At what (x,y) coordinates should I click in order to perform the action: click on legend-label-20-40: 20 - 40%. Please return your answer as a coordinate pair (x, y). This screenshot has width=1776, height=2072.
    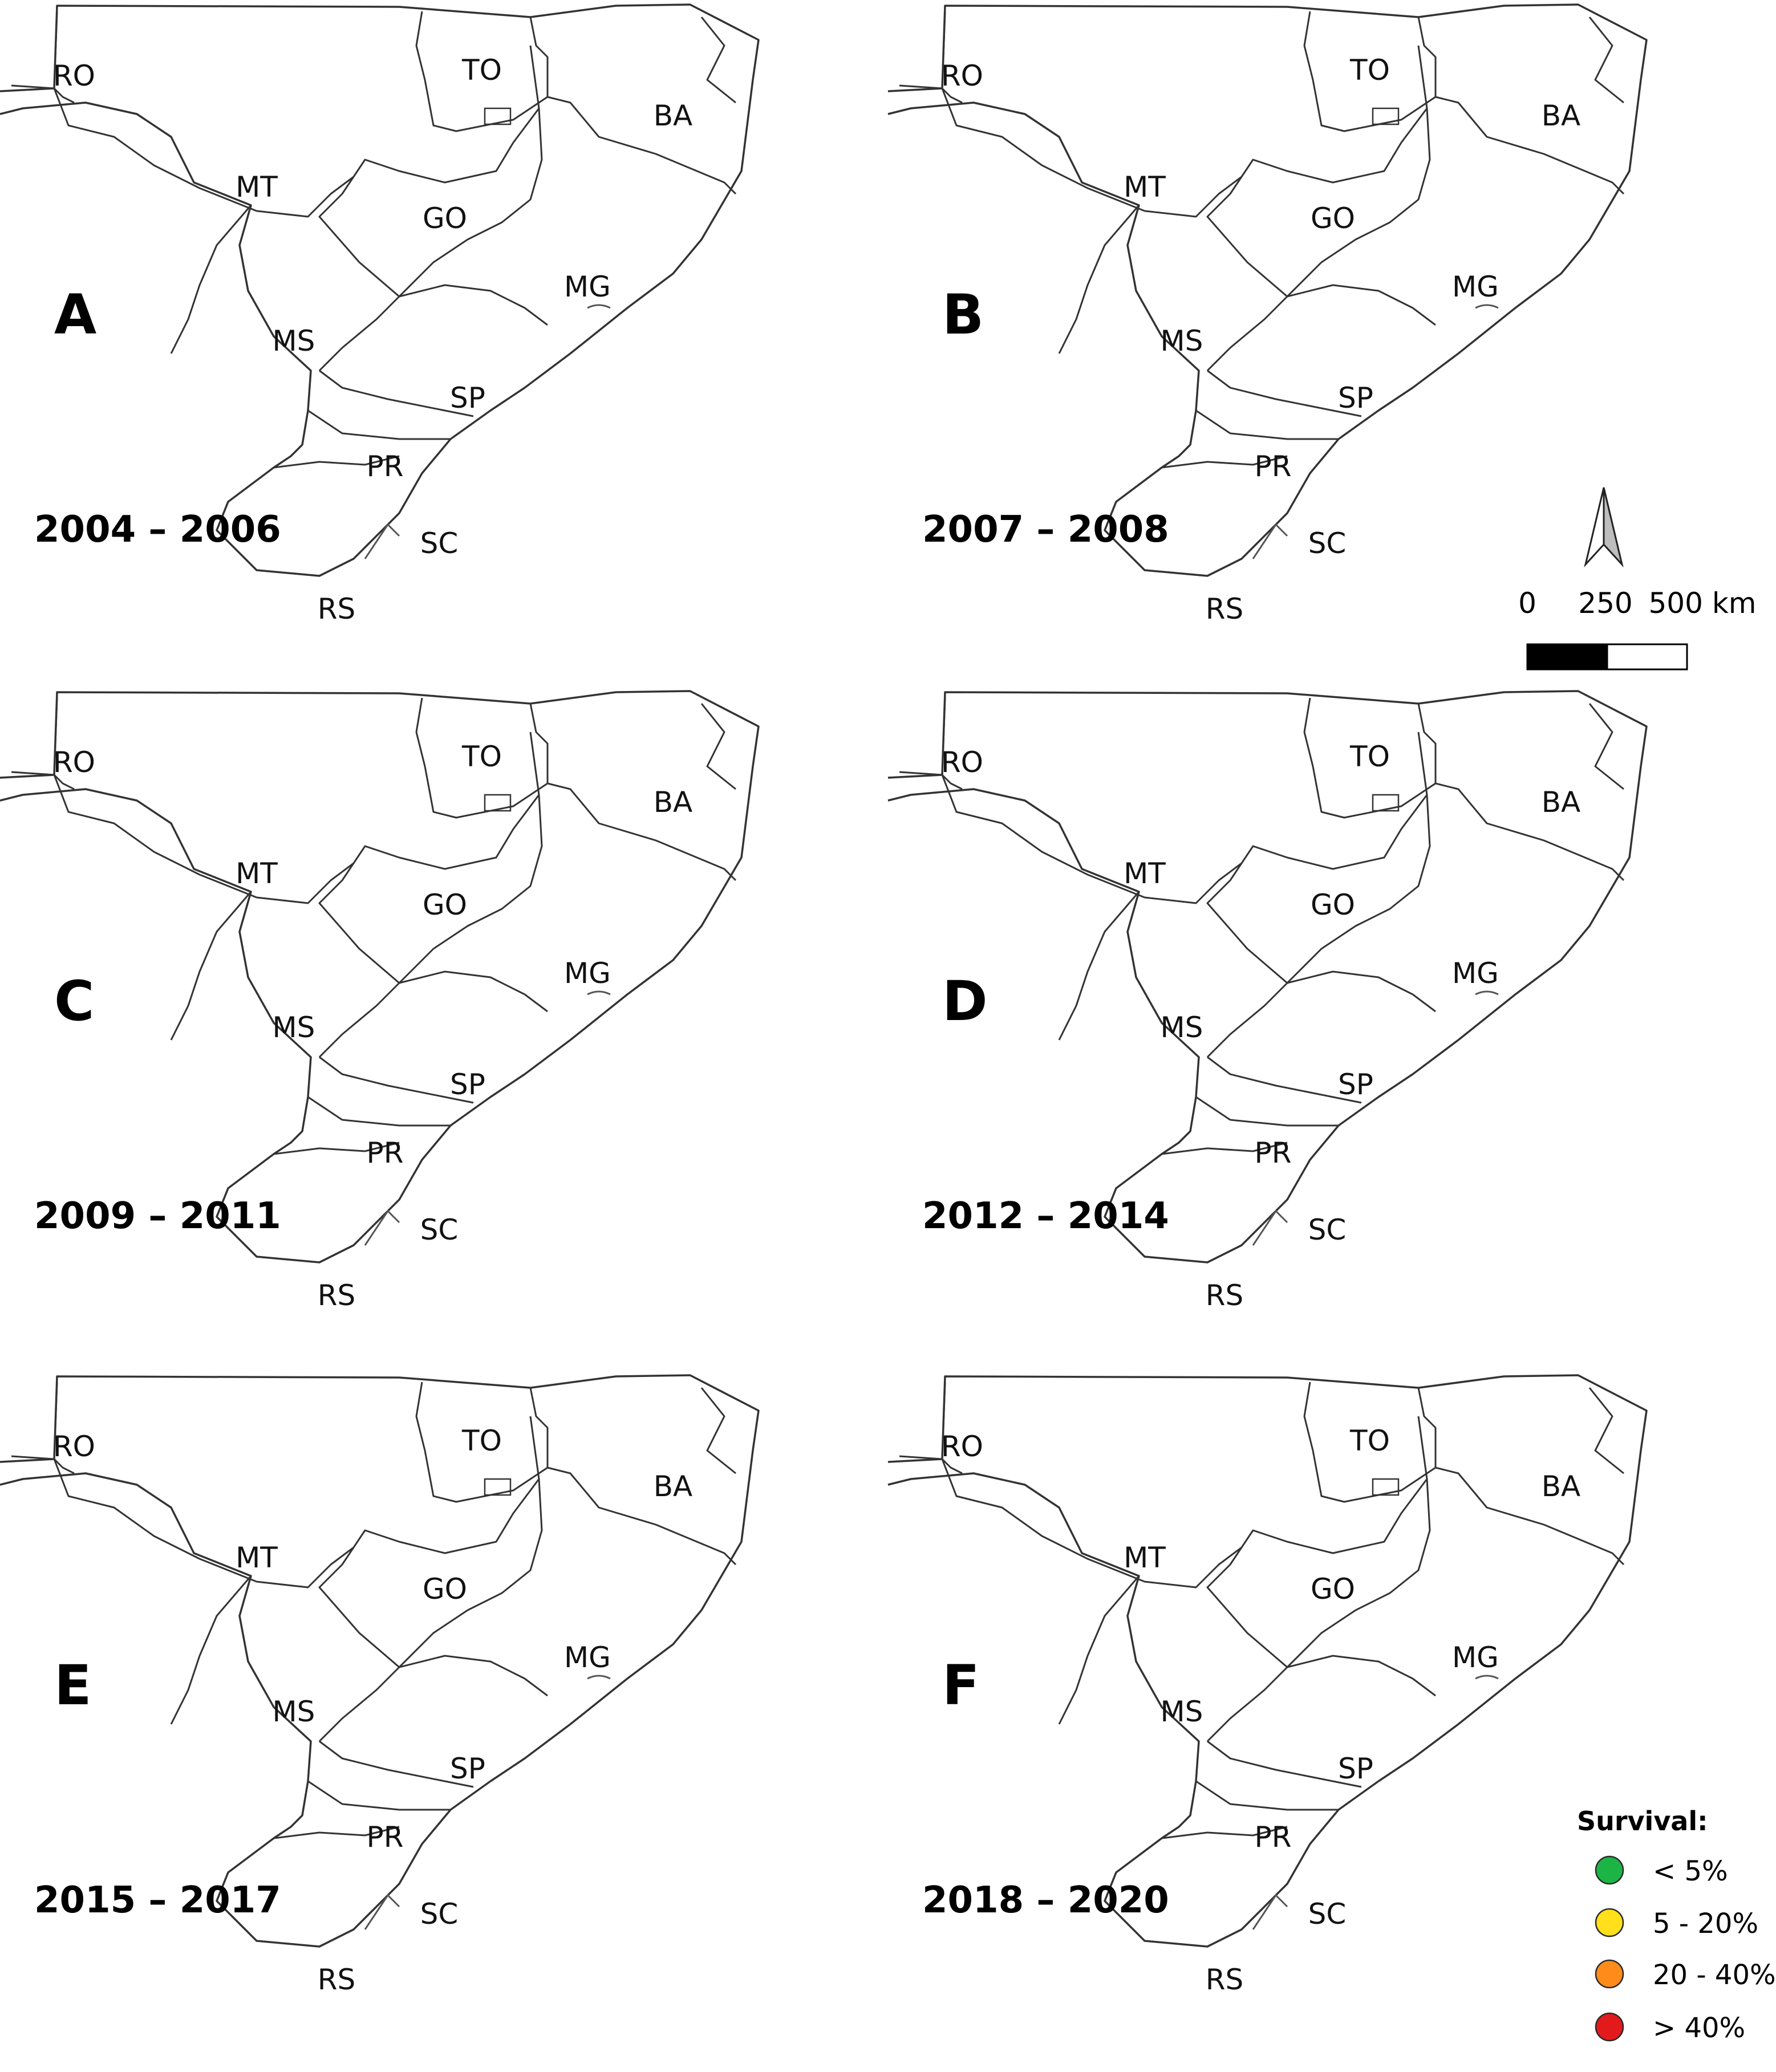
    Looking at the image, I should click on (1714, 1975).